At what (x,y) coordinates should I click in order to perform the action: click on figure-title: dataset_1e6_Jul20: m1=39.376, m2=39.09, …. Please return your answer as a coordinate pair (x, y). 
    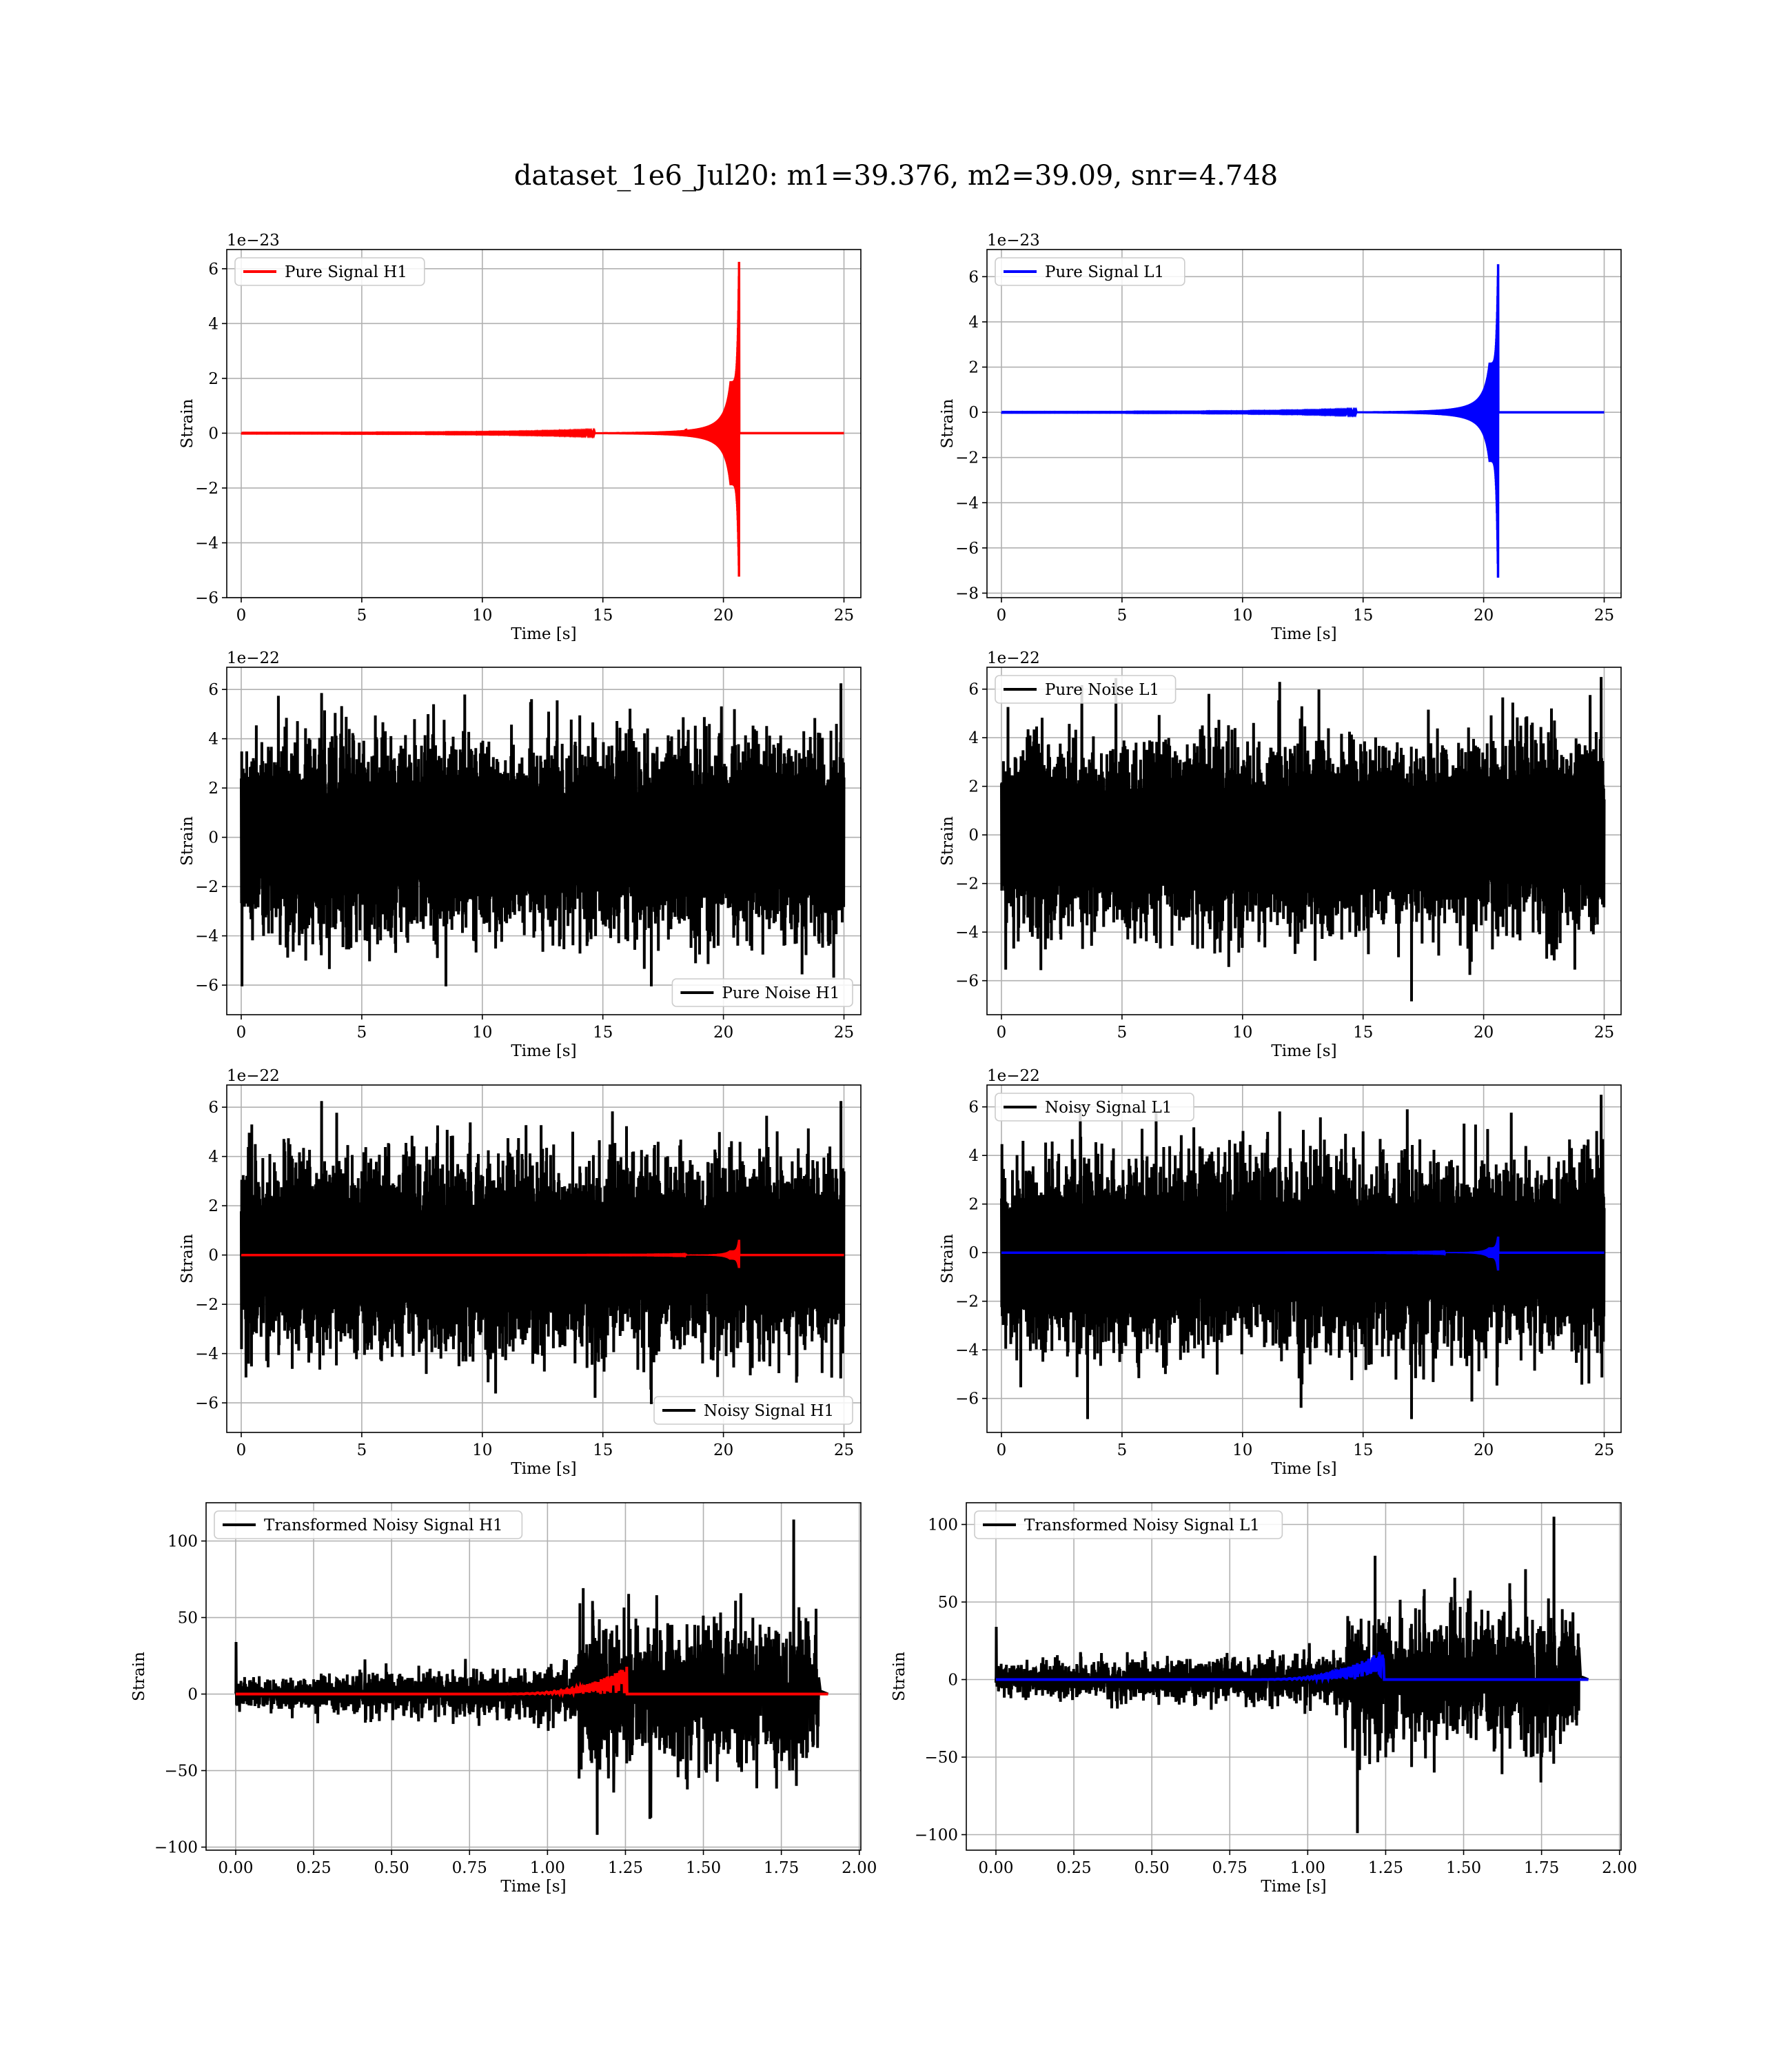
    Looking at the image, I should click on (896, 176).